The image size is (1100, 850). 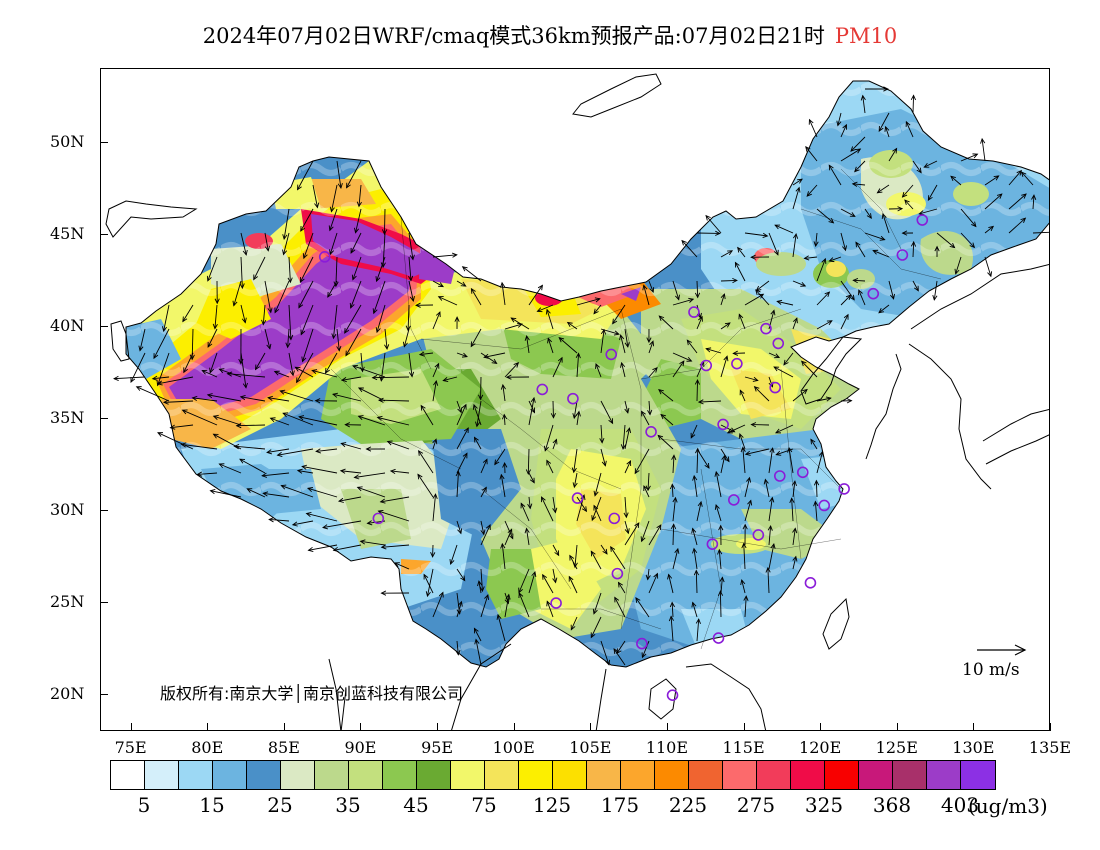 What do you see at coordinates (620, 805) in the screenshot?
I see `colorbar-label: 175` at bounding box center [620, 805].